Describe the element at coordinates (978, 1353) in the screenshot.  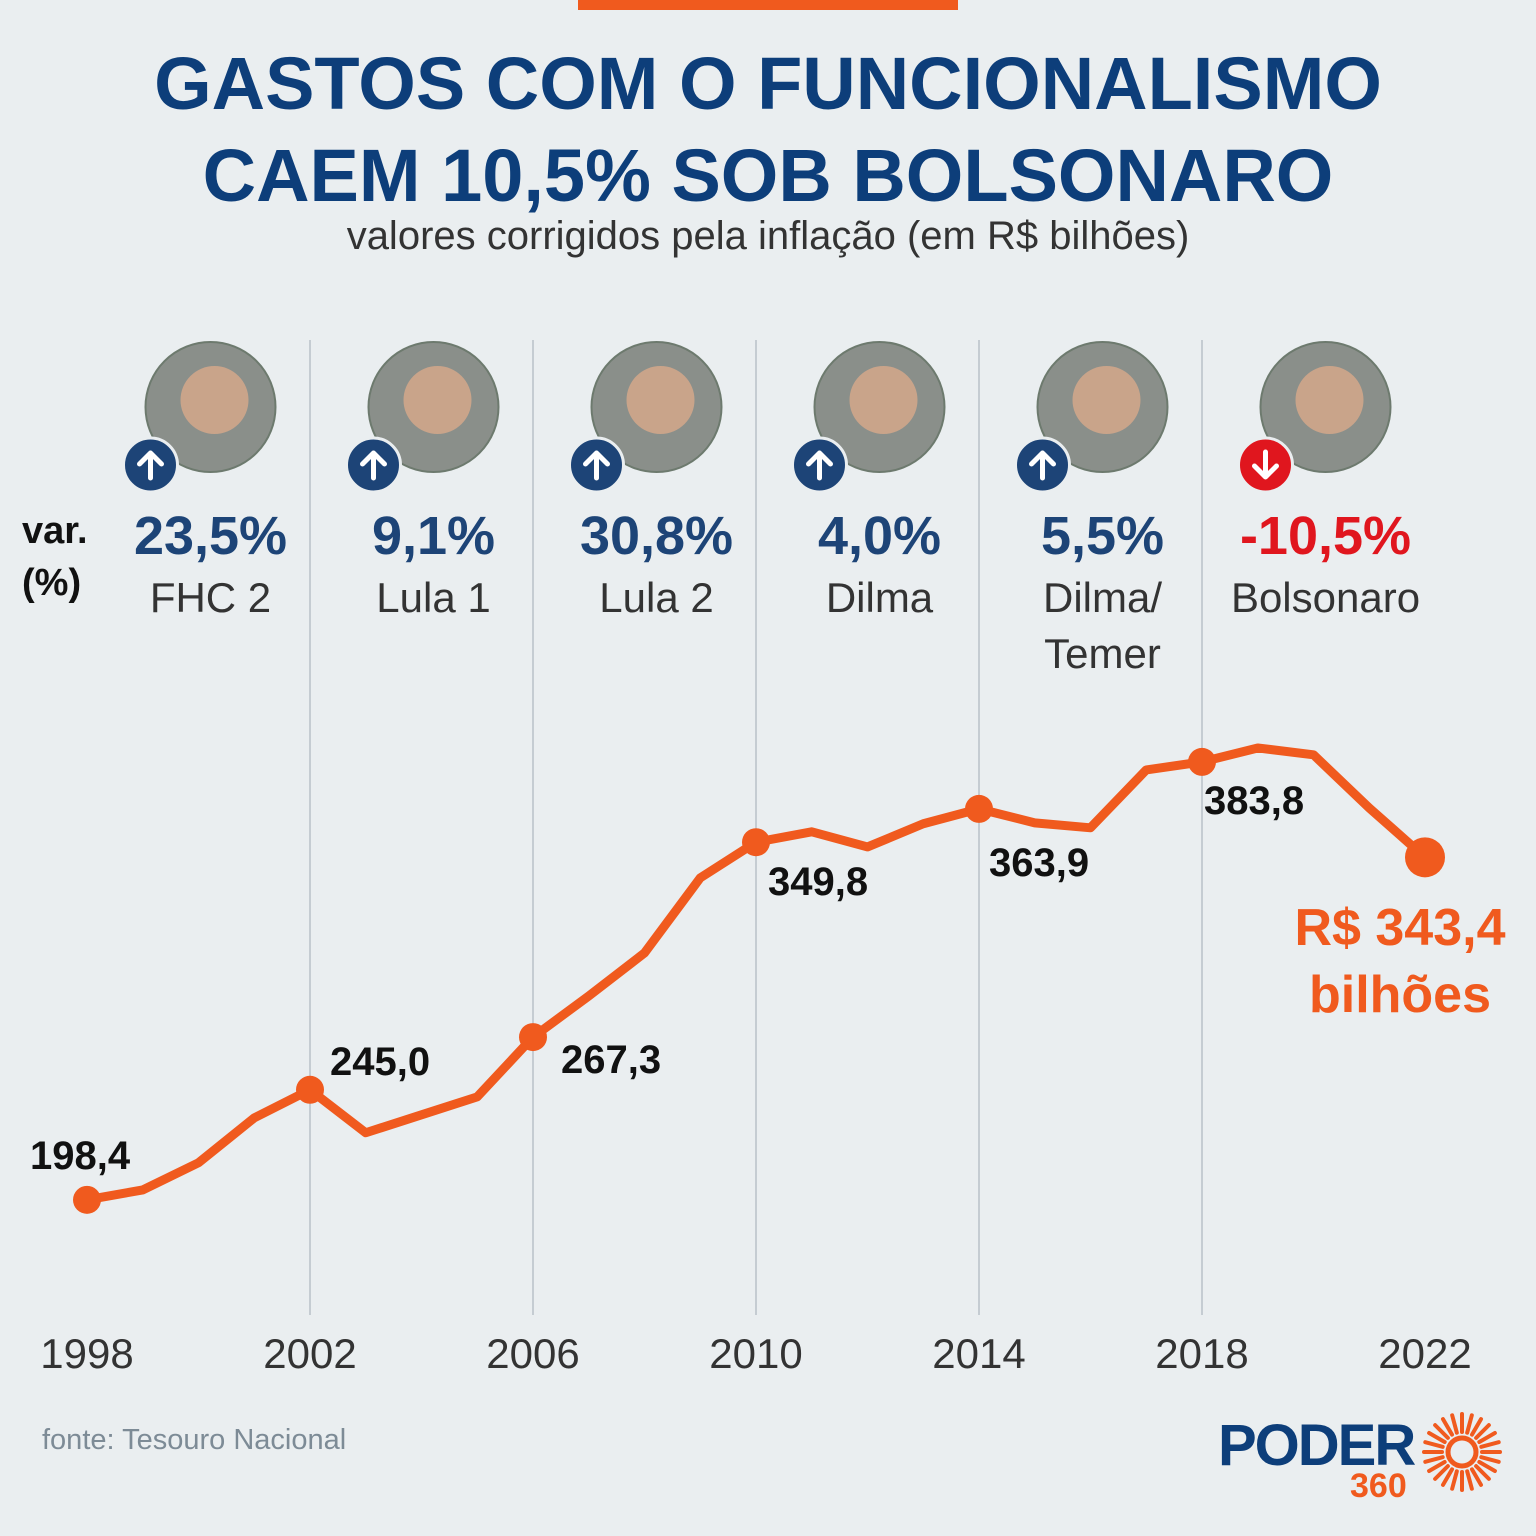
I see `x-tick-label: 2014` at that location.